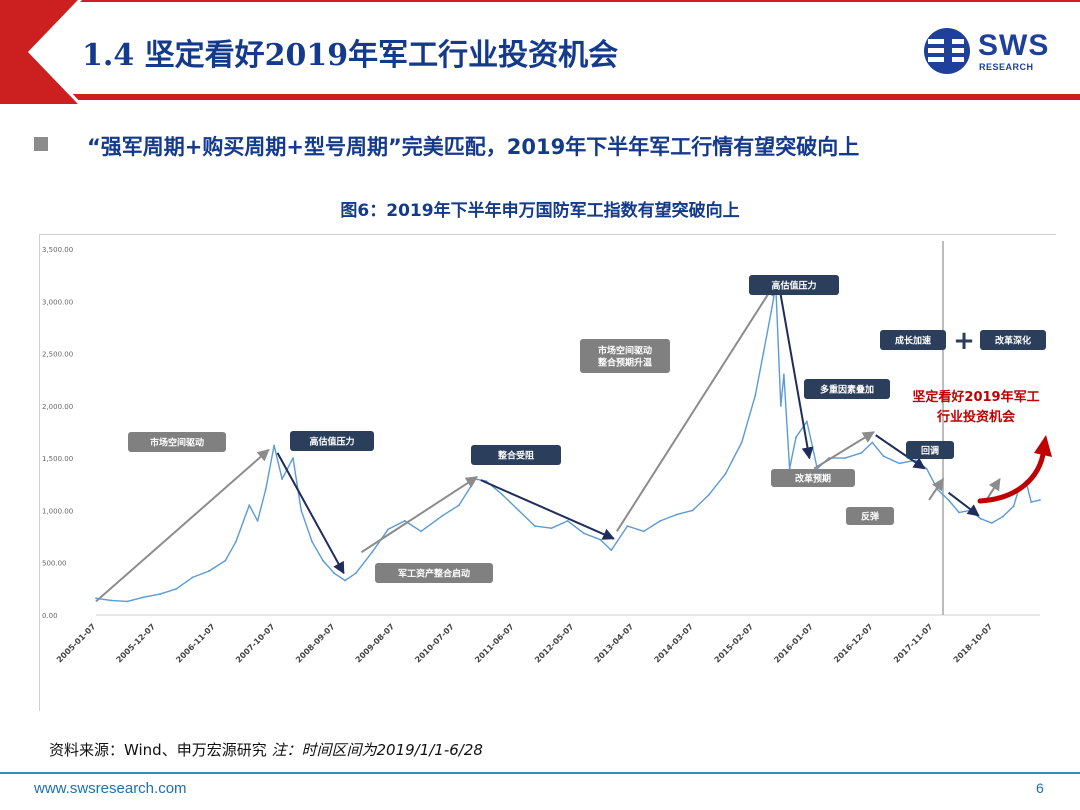 The height and width of the screenshot is (810, 1080). Describe the element at coordinates (494, 643) in the screenshot. I see `x-tick-label: 2011-06-07` at that location.